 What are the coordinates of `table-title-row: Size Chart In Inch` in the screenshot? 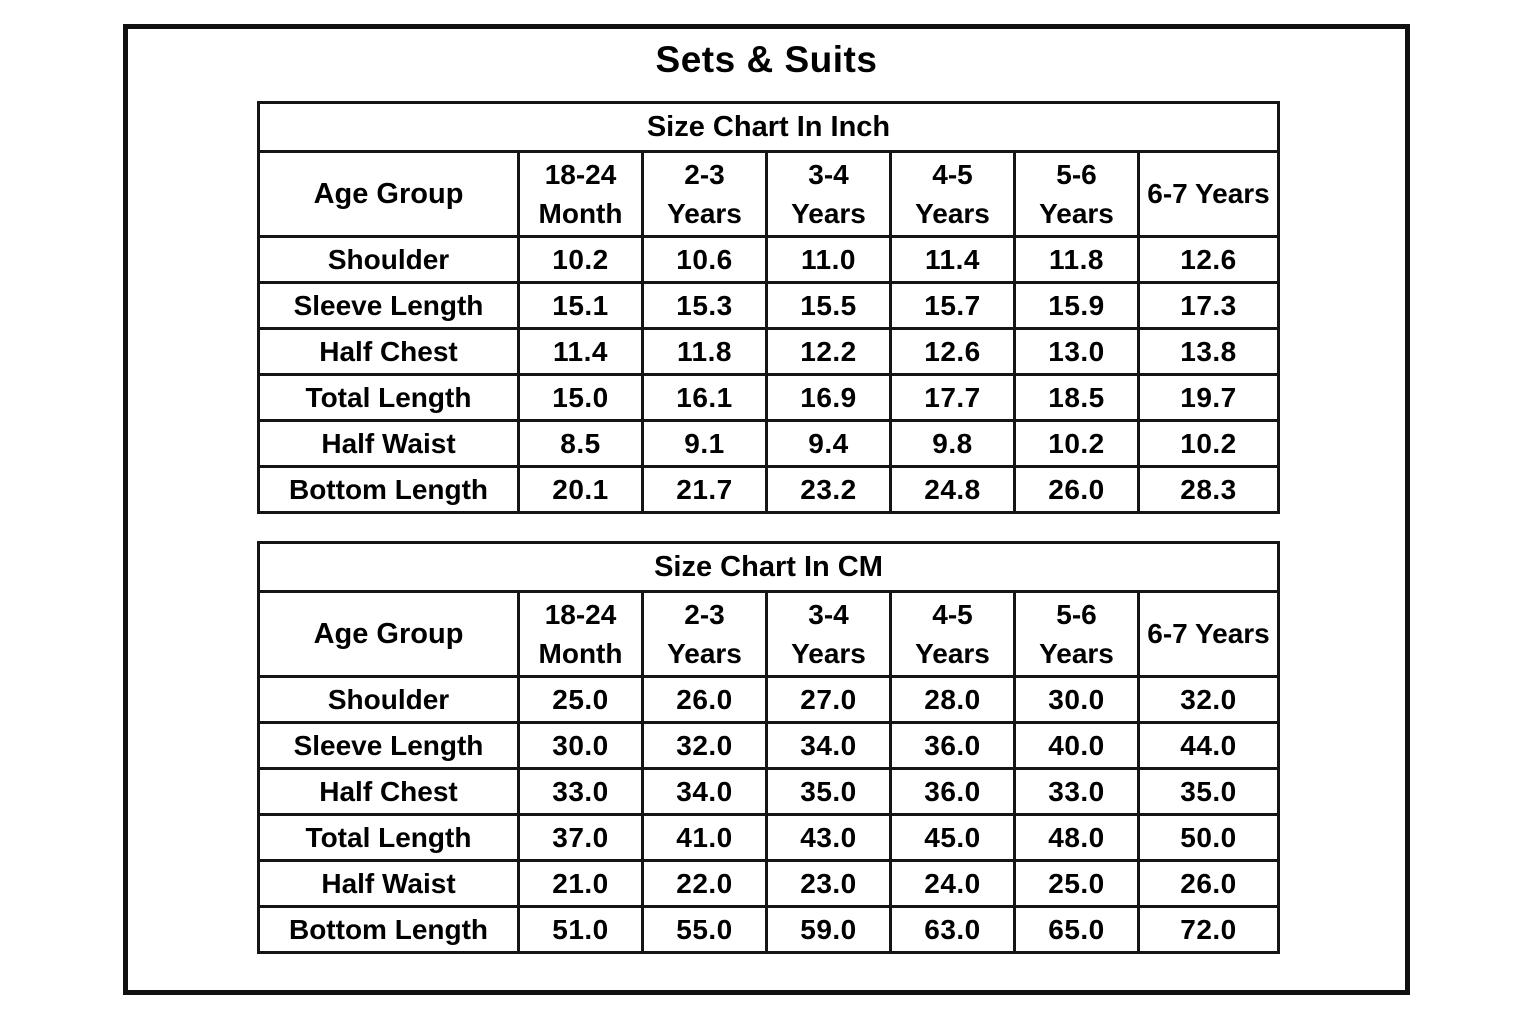 It's located at (768, 127).